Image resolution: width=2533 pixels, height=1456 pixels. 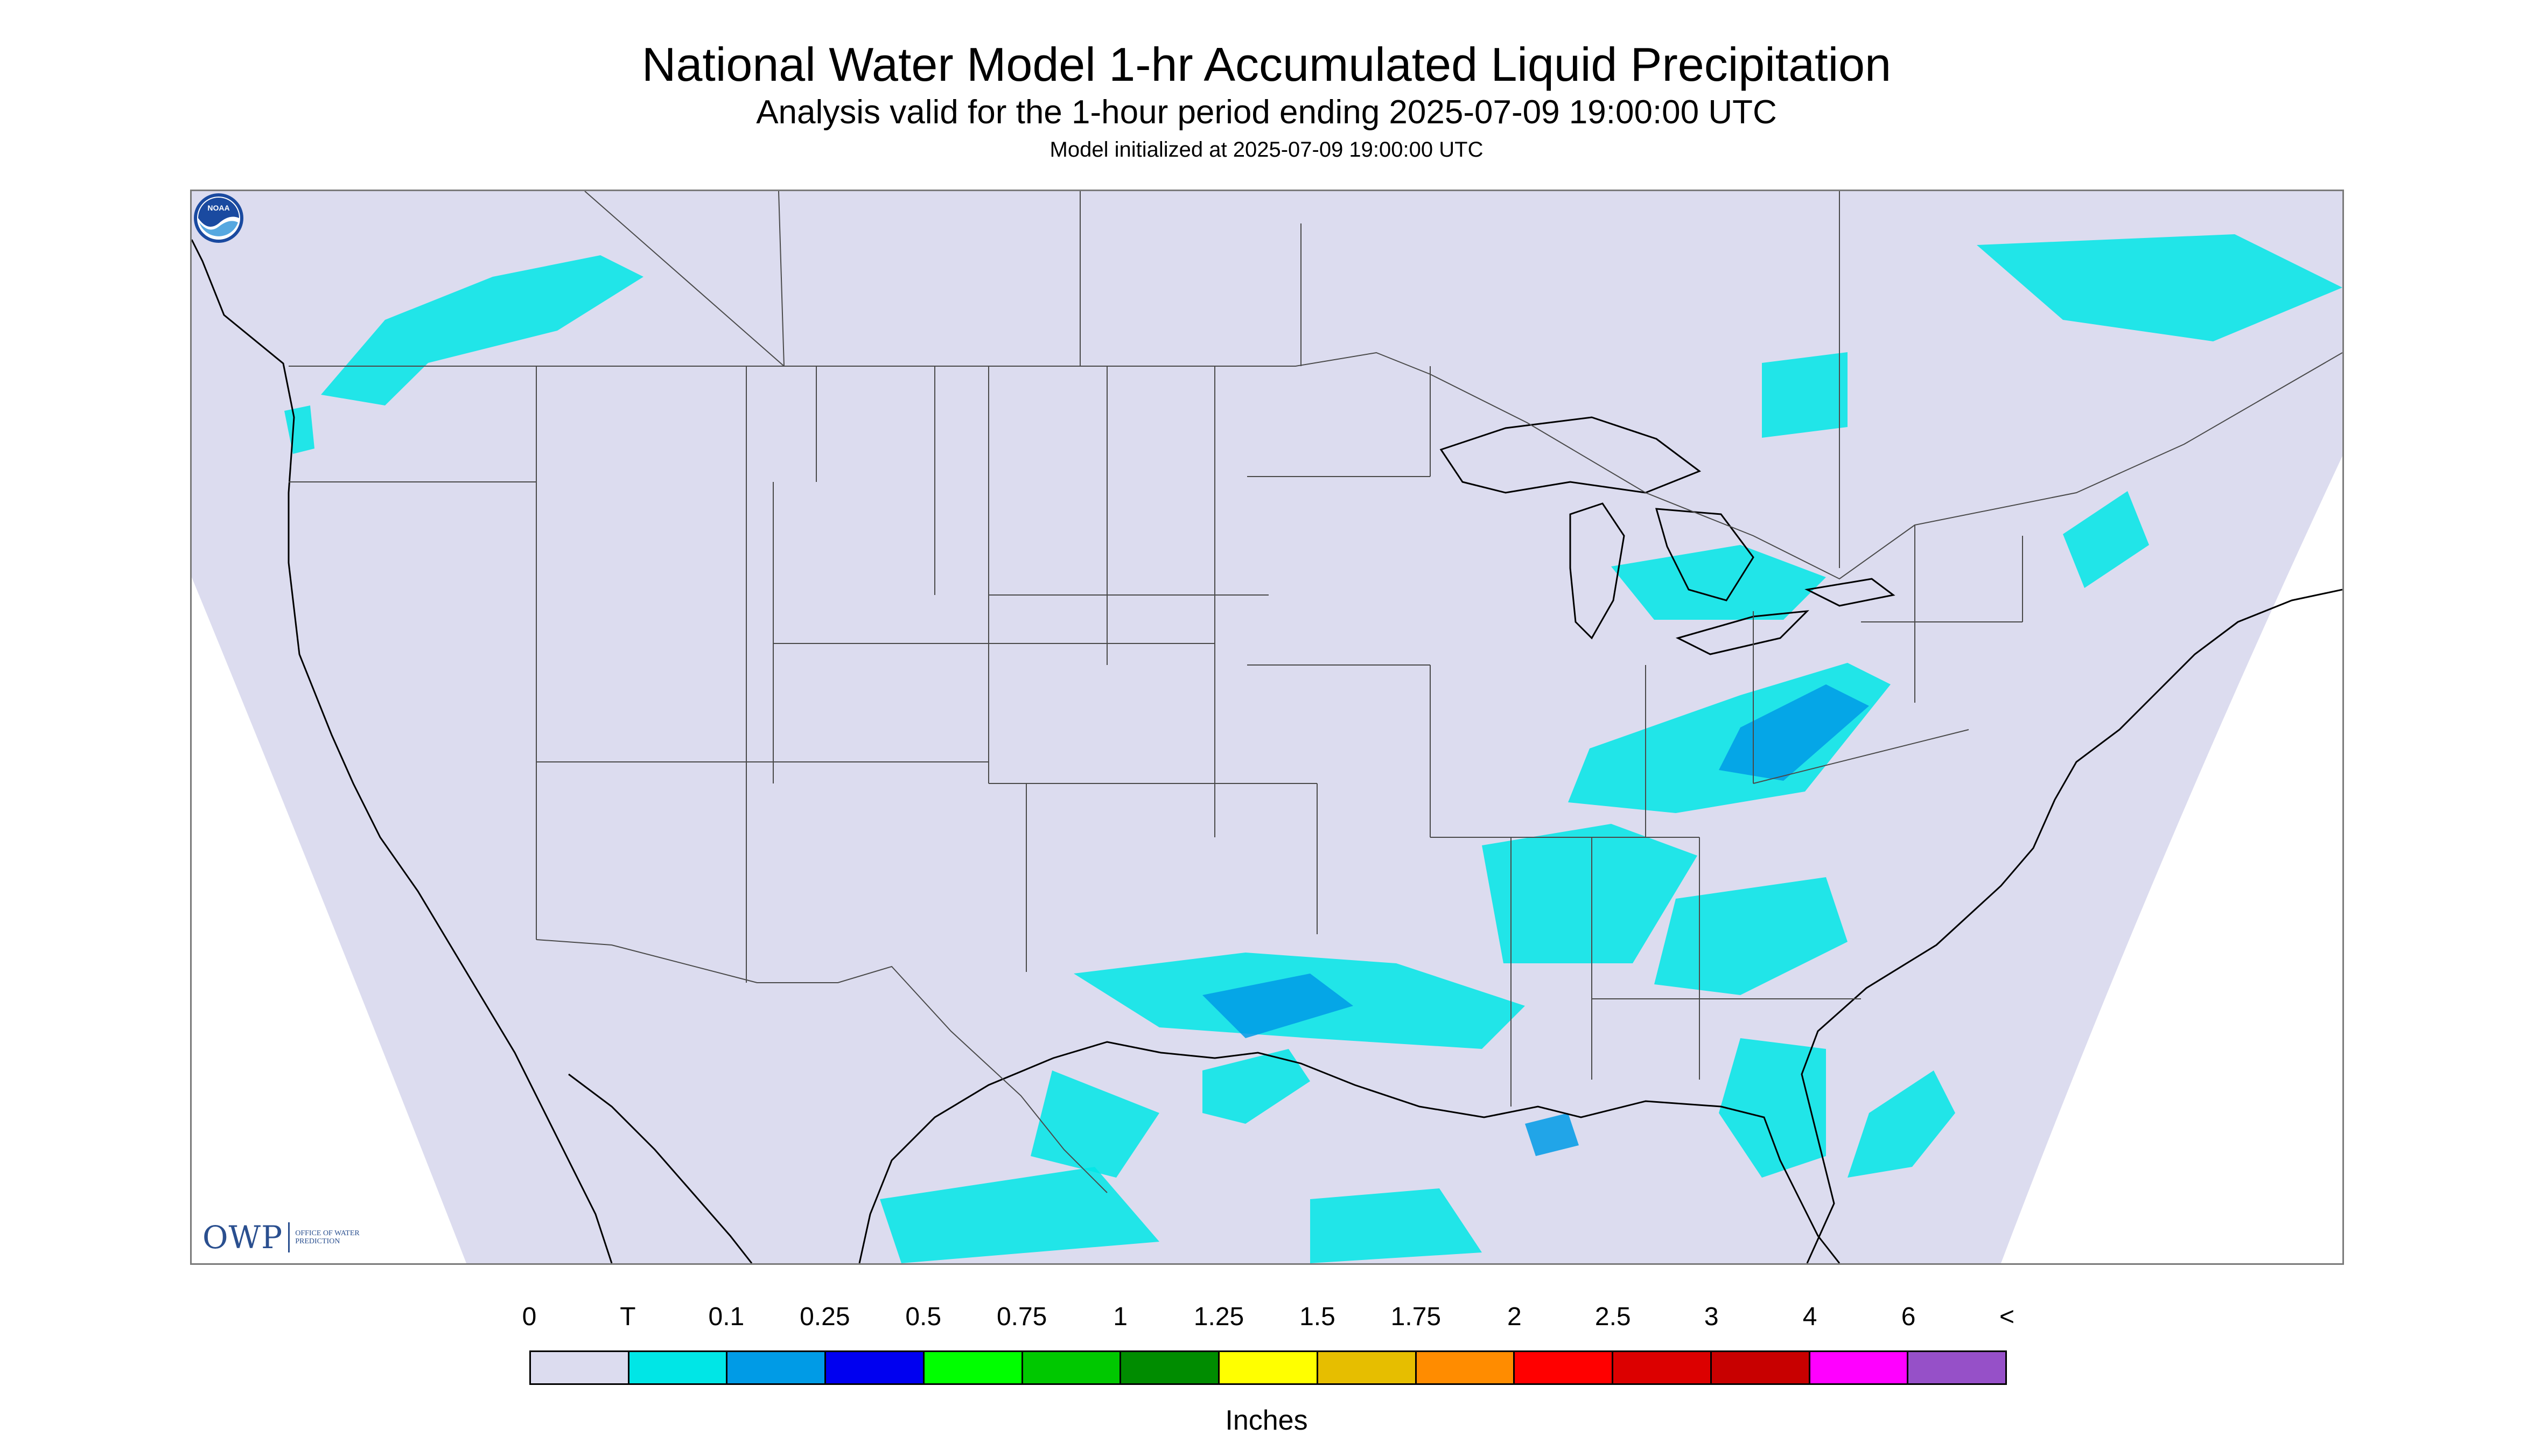 What do you see at coordinates (822, 1066) in the screenshot?
I see `us-mexico-border` at bounding box center [822, 1066].